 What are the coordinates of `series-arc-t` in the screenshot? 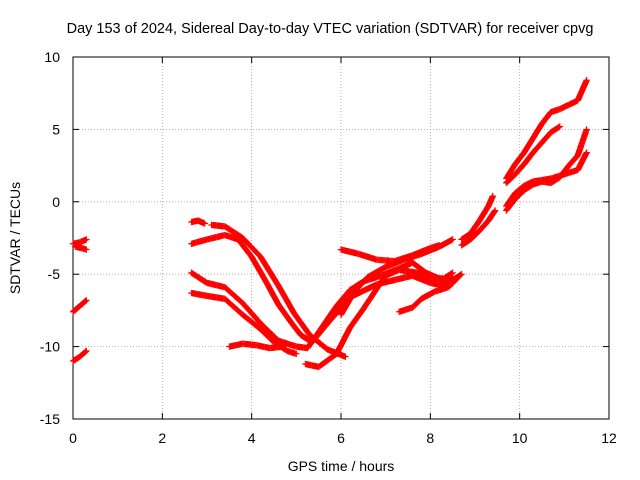 It's located at (546, 179).